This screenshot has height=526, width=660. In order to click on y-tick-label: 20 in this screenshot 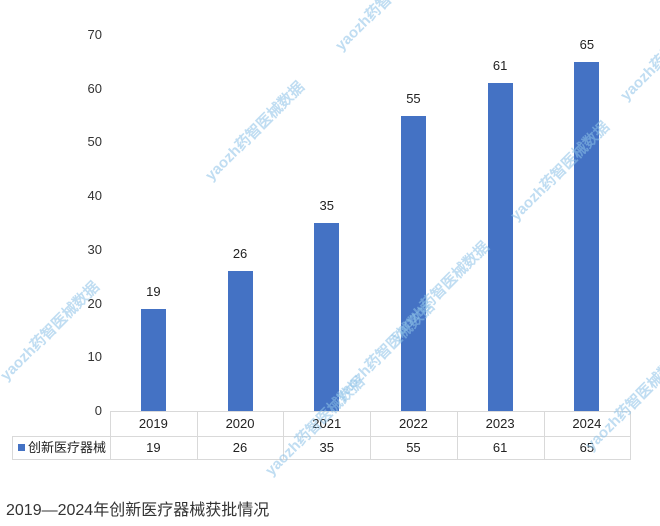, I will do `click(94, 303)`.